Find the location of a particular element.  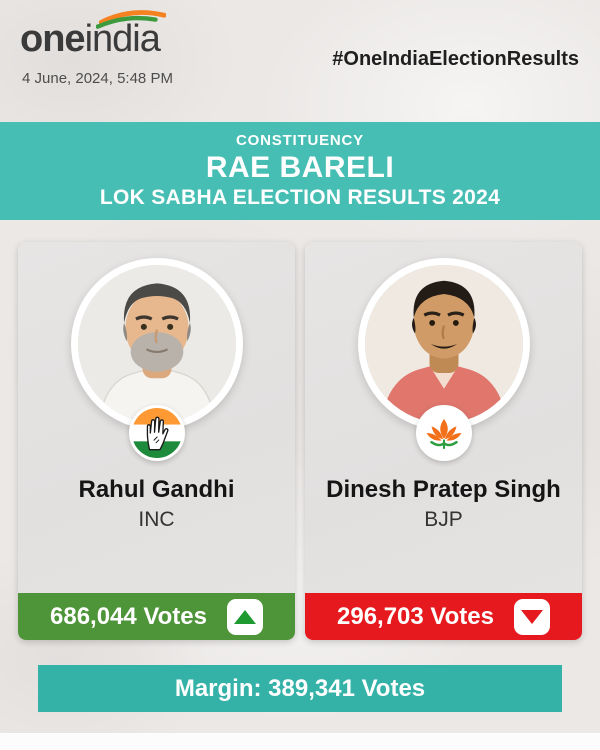

inc-flag-badge is located at coordinates (156, 433).